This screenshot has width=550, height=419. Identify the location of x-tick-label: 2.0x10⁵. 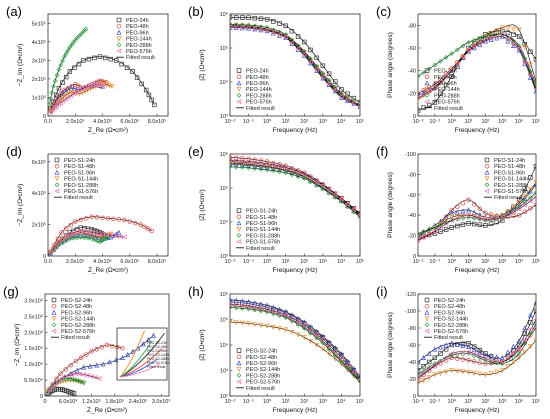
(75, 261).